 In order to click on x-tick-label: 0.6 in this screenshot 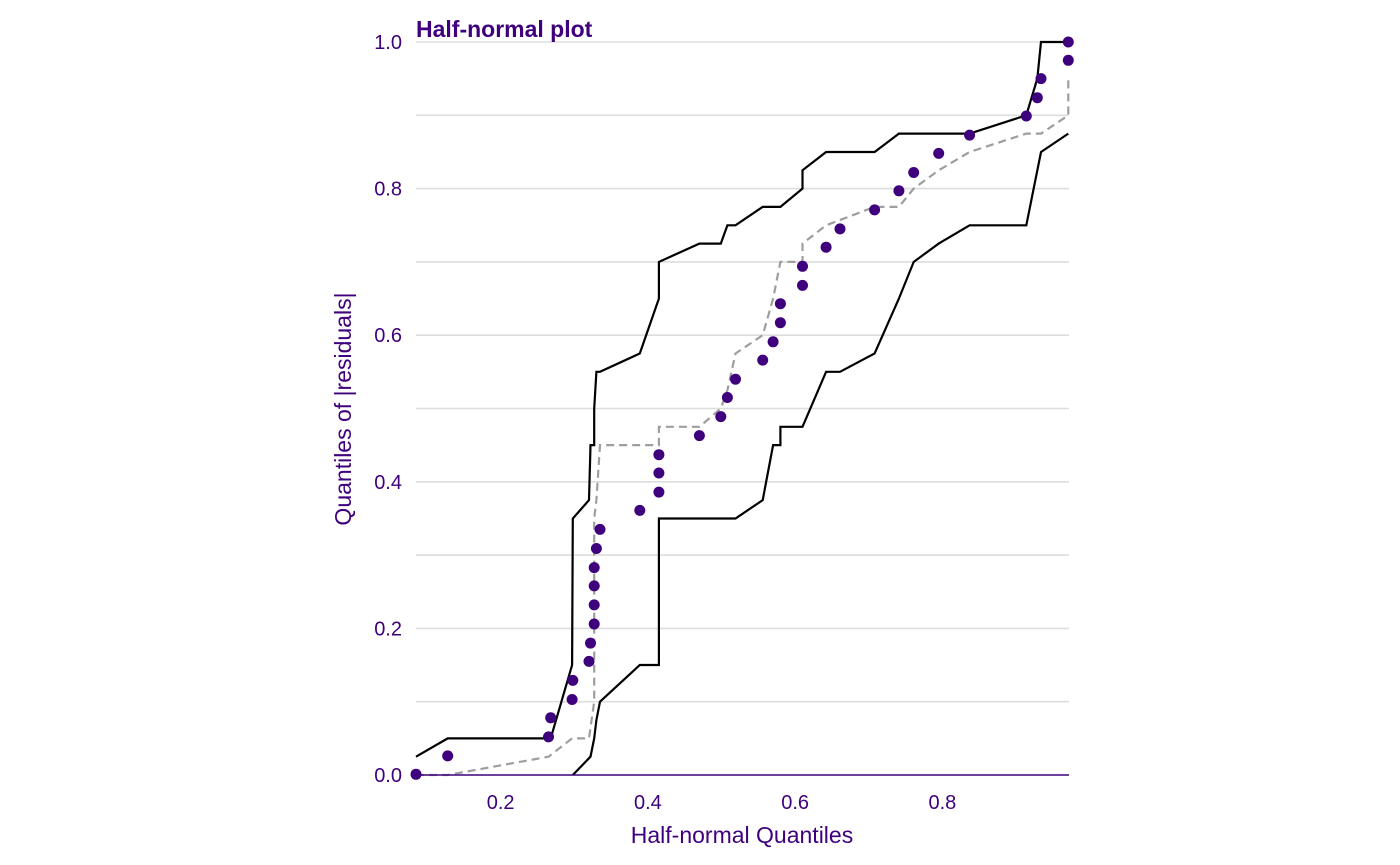, I will do `click(795, 803)`.